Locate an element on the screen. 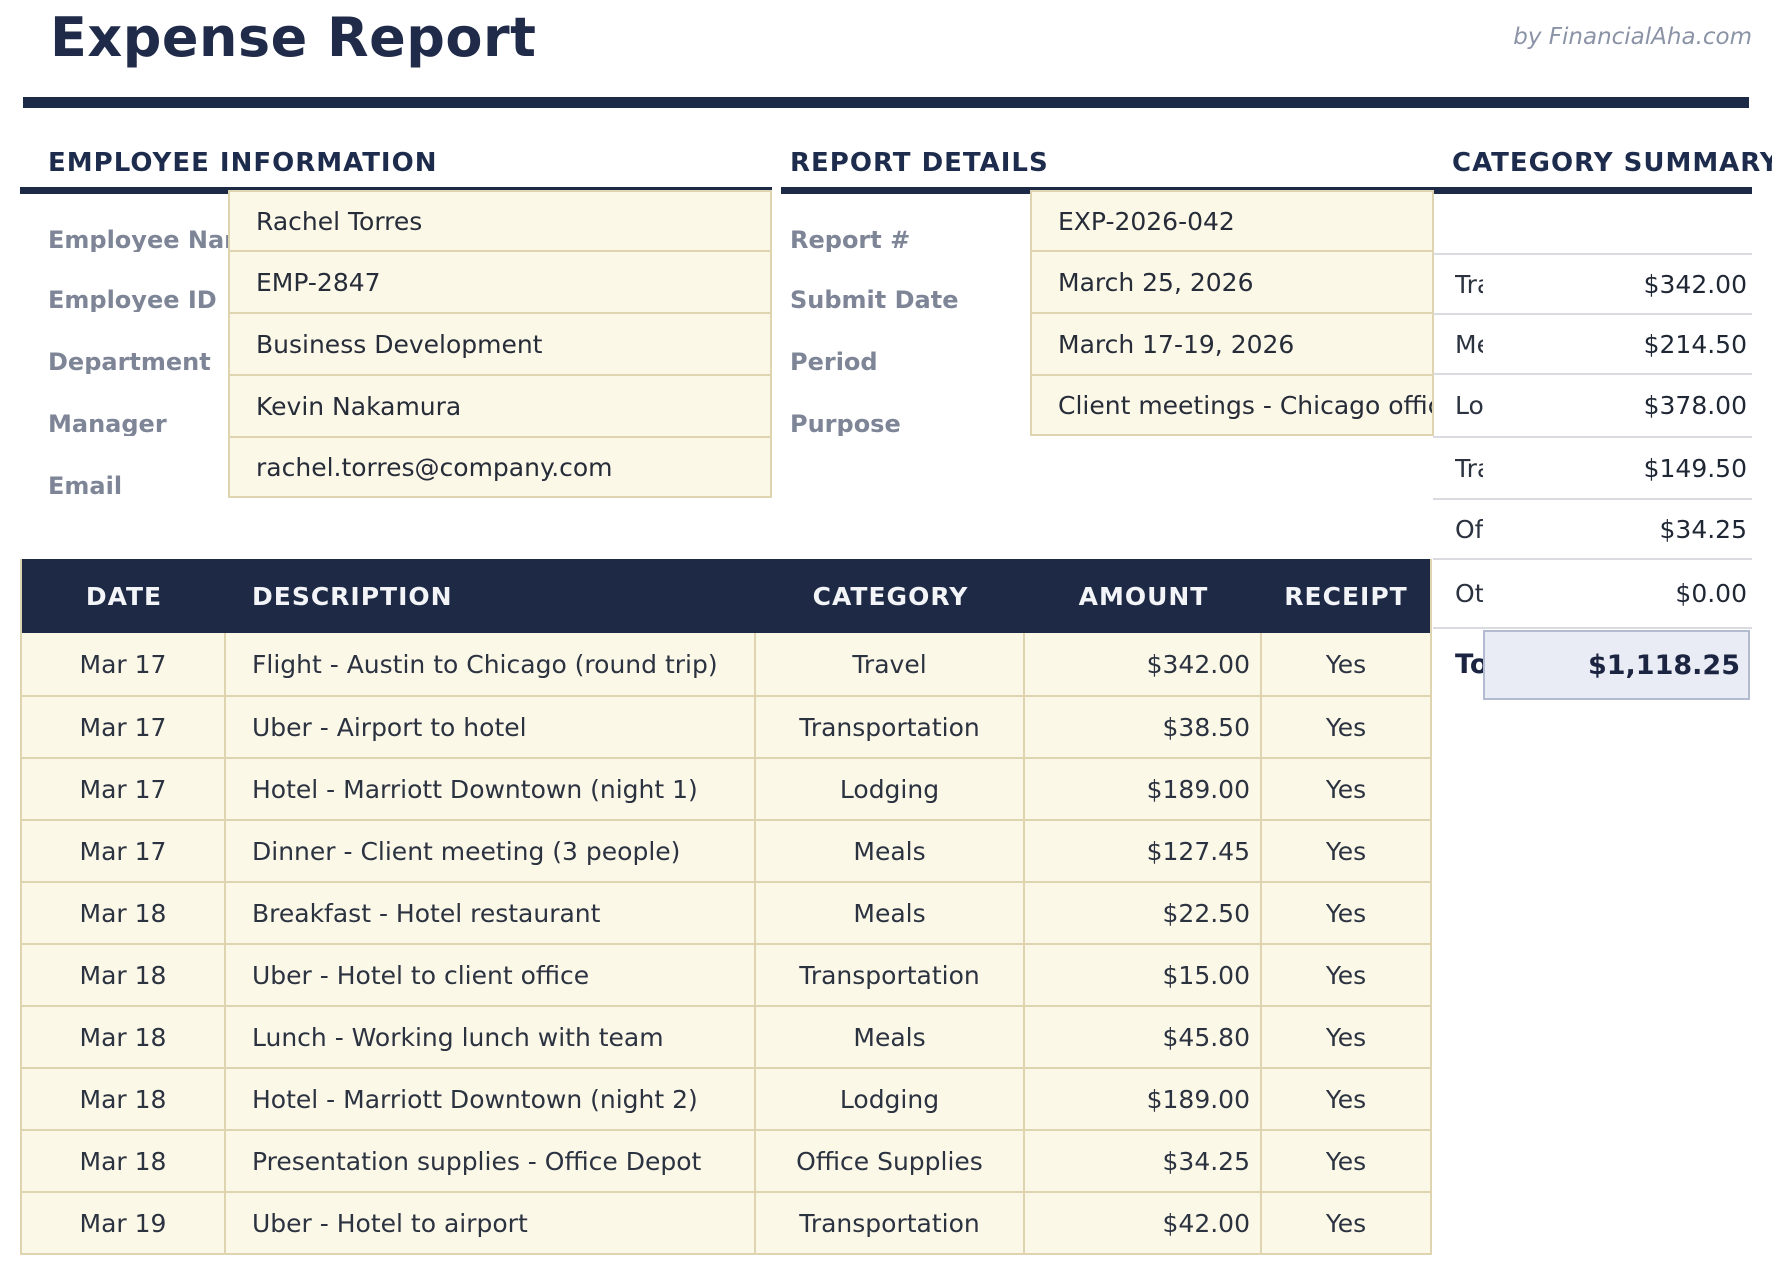 The height and width of the screenshot is (1272, 1772). cell-amount: $38.50 is located at coordinates (1143, 727).